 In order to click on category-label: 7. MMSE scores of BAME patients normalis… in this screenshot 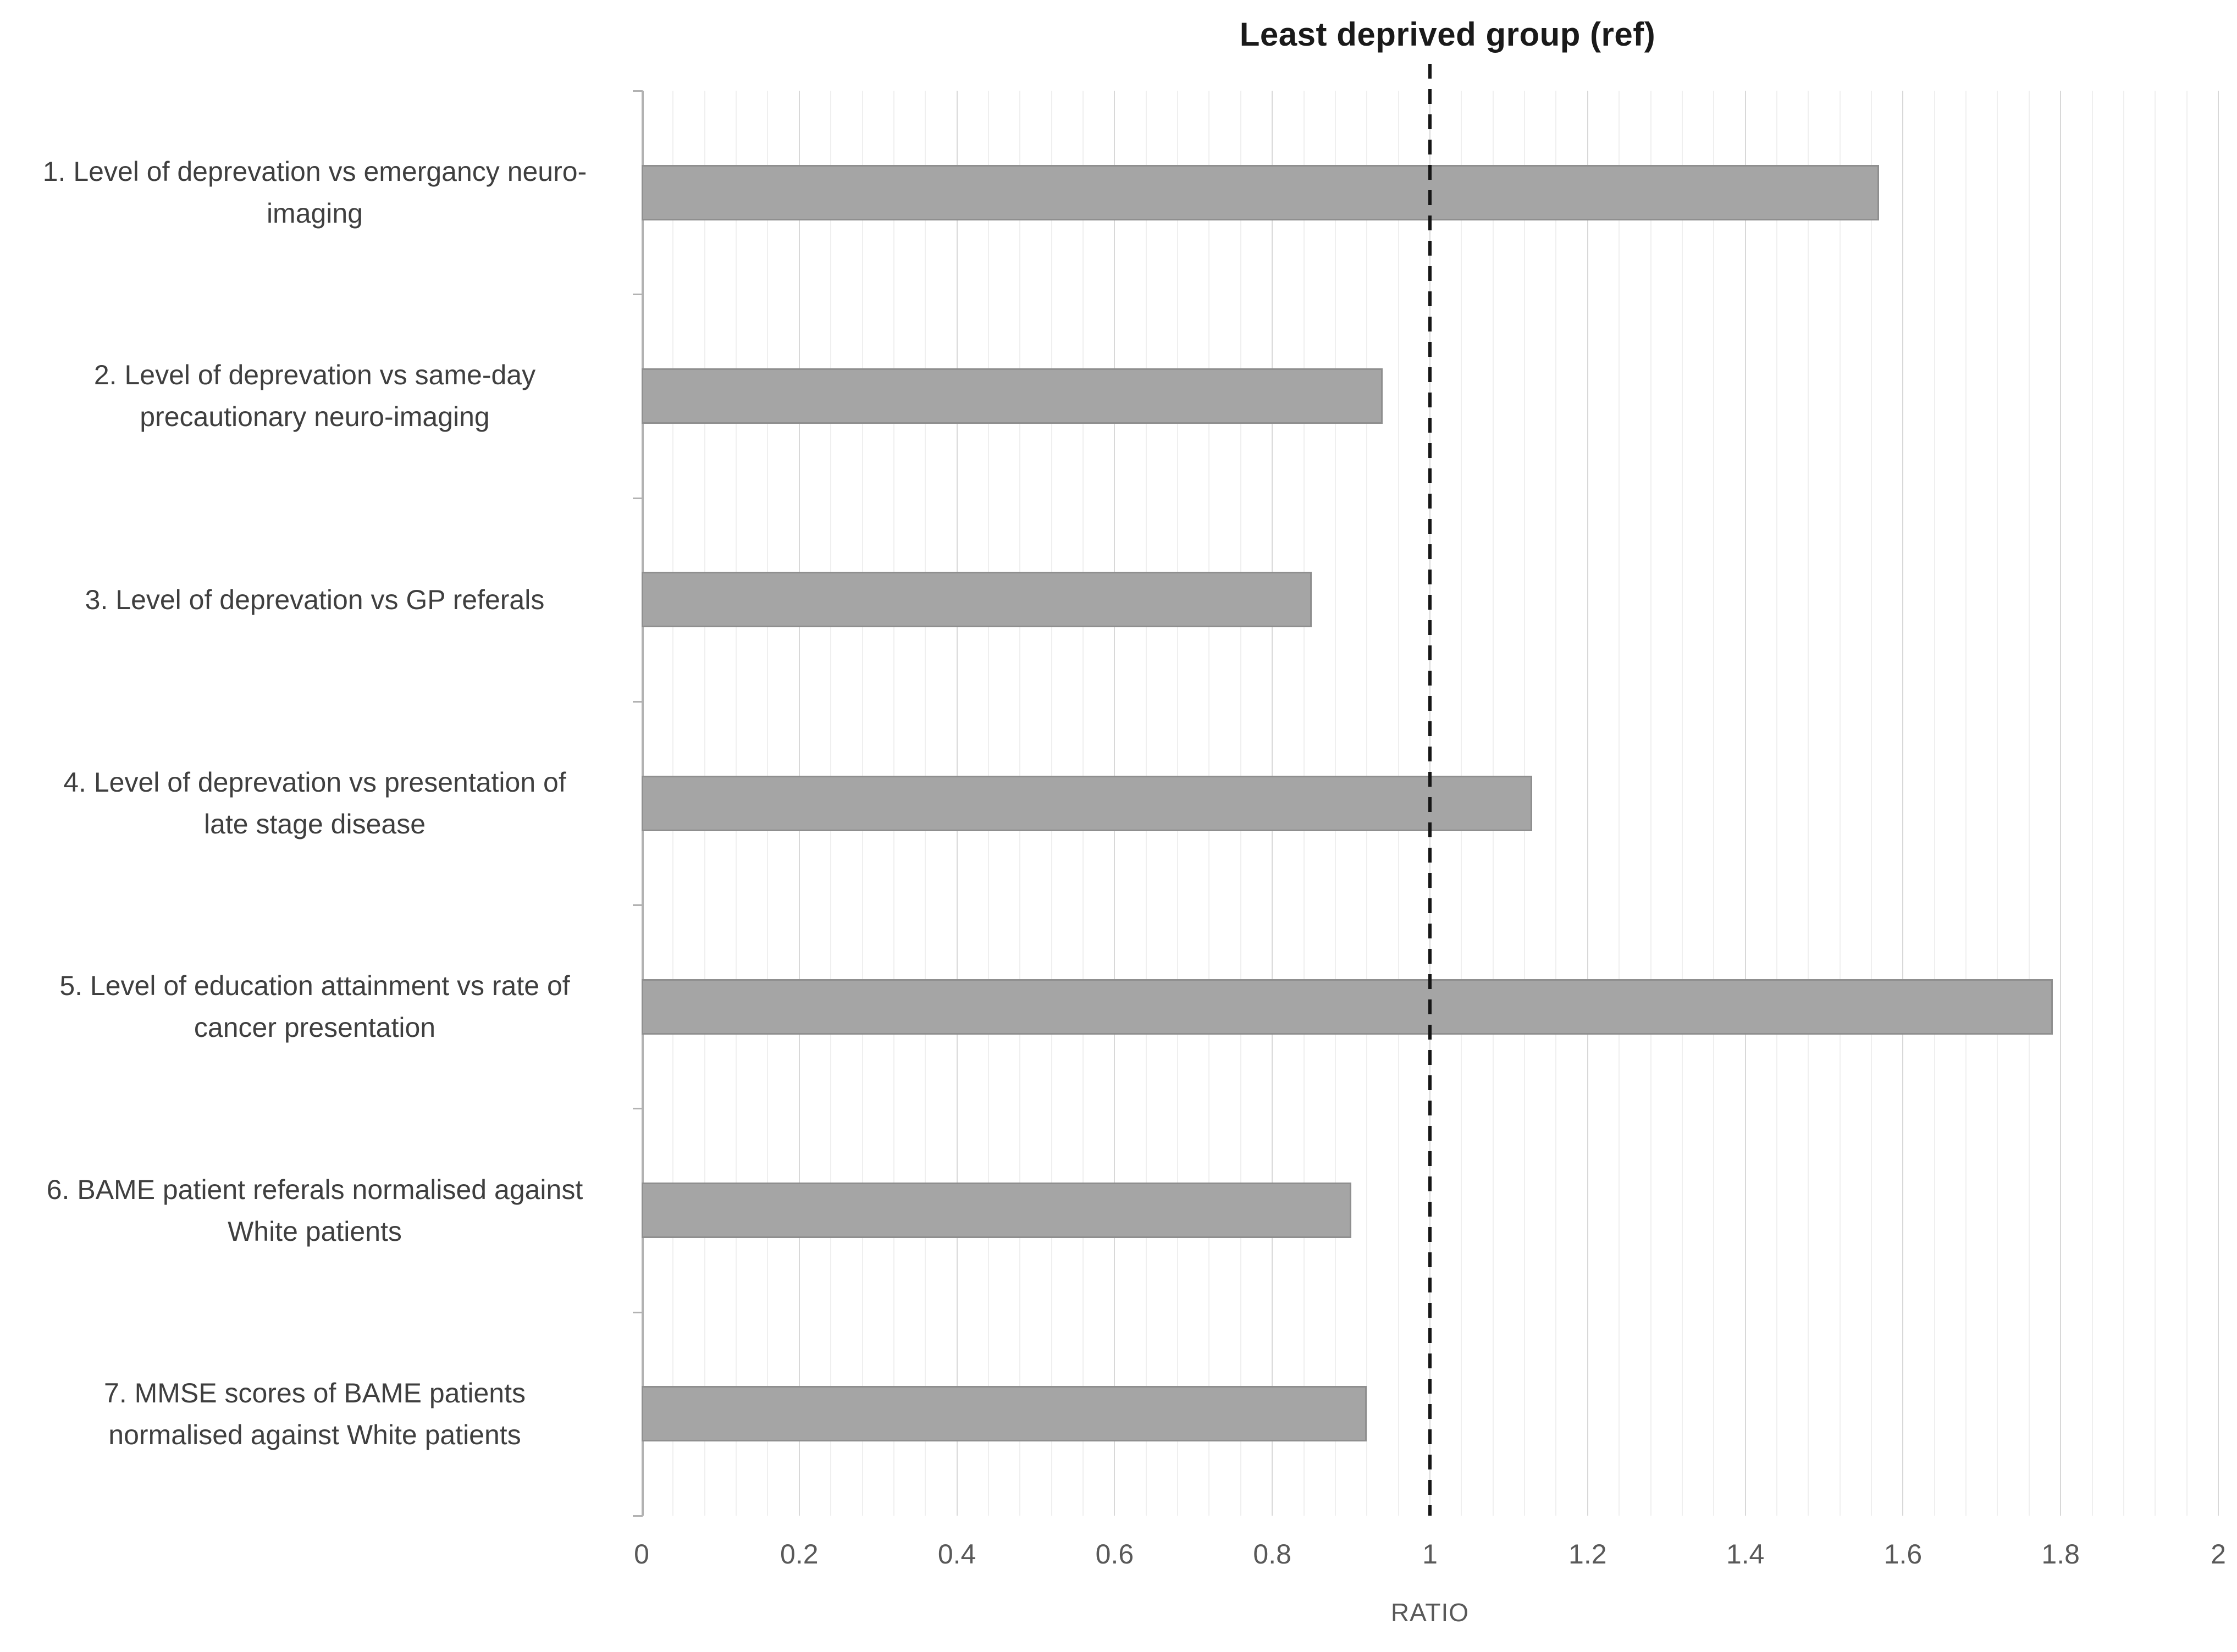, I will do `click(315, 1413)`.